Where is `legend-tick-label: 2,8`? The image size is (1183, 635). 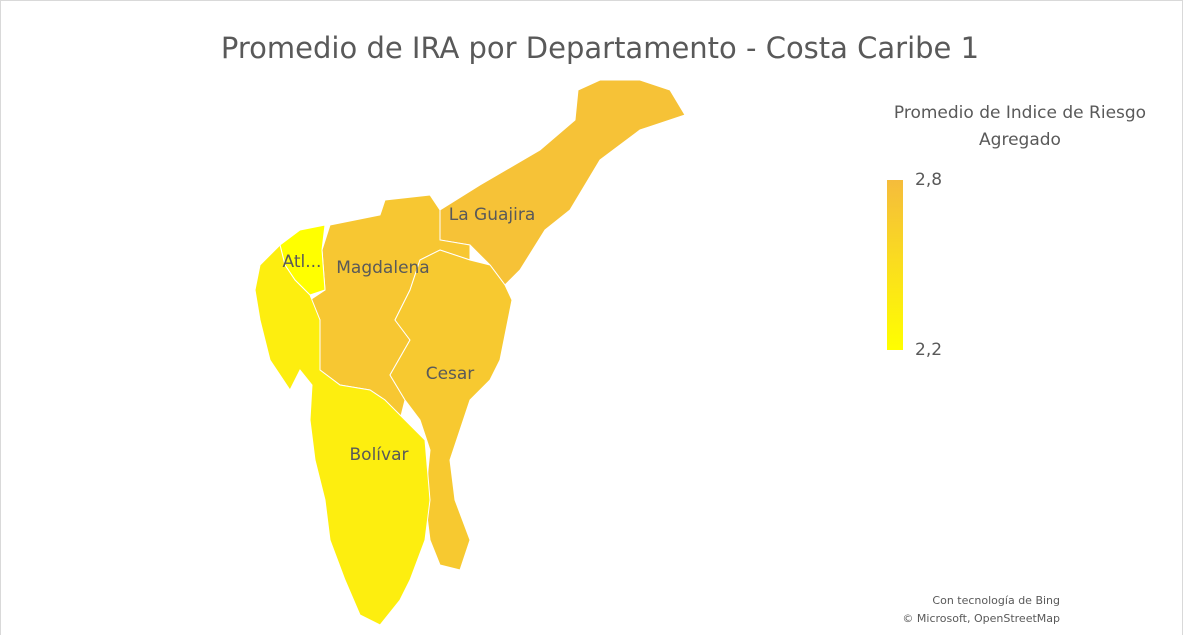
legend-tick-label: 2,8 is located at coordinates (928, 180).